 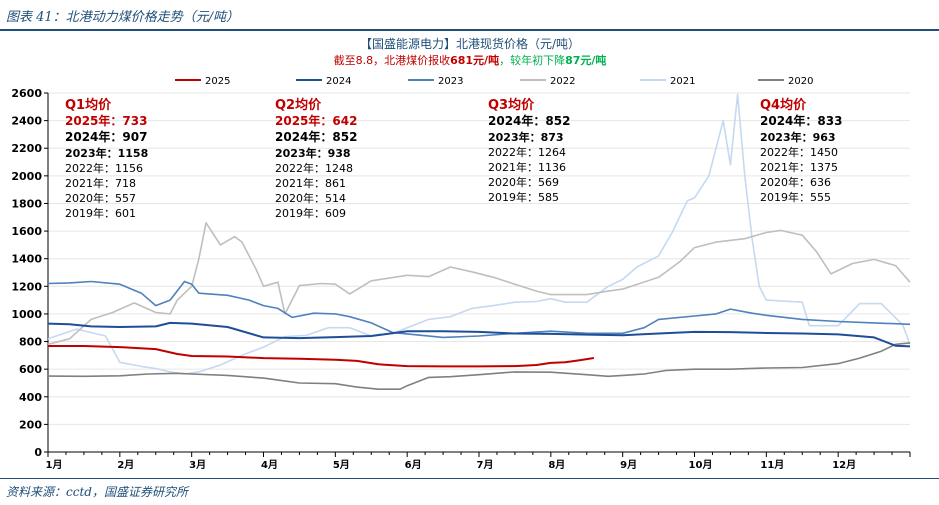 I want to click on legend-label-2020: 2020, so click(x=800, y=81).